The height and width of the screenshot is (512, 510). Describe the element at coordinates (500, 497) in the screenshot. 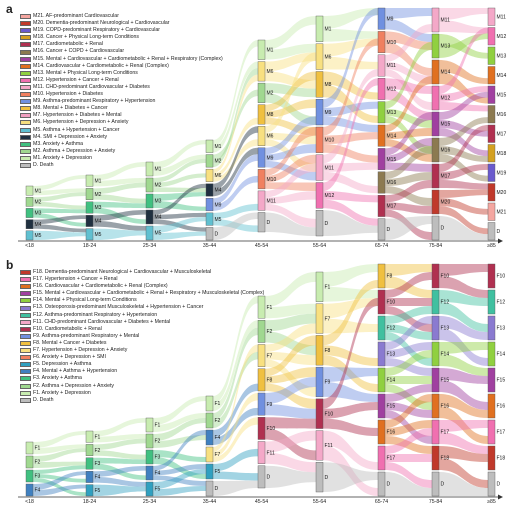

I see `age-axis-arrow` at that location.